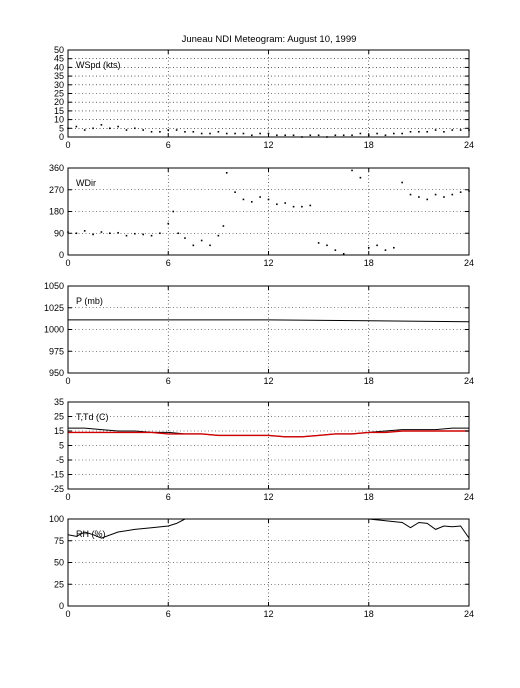  What do you see at coordinates (59, 67) in the screenshot?
I see `y-tick-label: 40` at bounding box center [59, 67].